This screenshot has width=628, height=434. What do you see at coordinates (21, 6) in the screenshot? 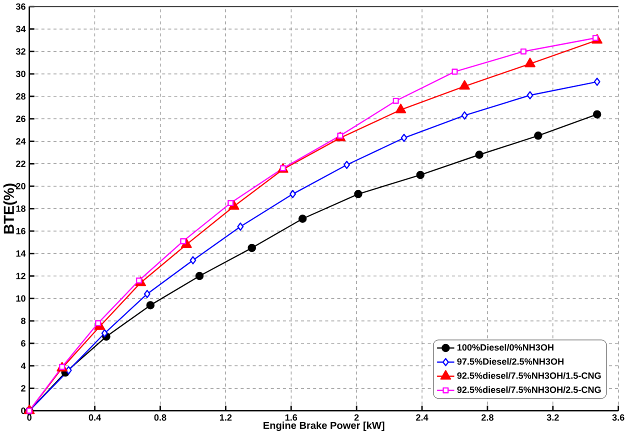
I see `y-tick-label: 36` at bounding box center [21, 6].